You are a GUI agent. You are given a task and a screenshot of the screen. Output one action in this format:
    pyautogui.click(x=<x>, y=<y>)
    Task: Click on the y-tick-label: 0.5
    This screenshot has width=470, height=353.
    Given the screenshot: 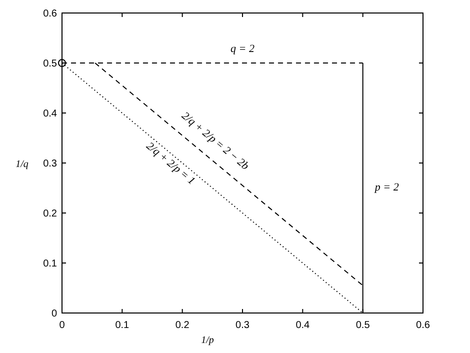 What is the action you would take?
    pyautogui.click(x=50, y=64)
    